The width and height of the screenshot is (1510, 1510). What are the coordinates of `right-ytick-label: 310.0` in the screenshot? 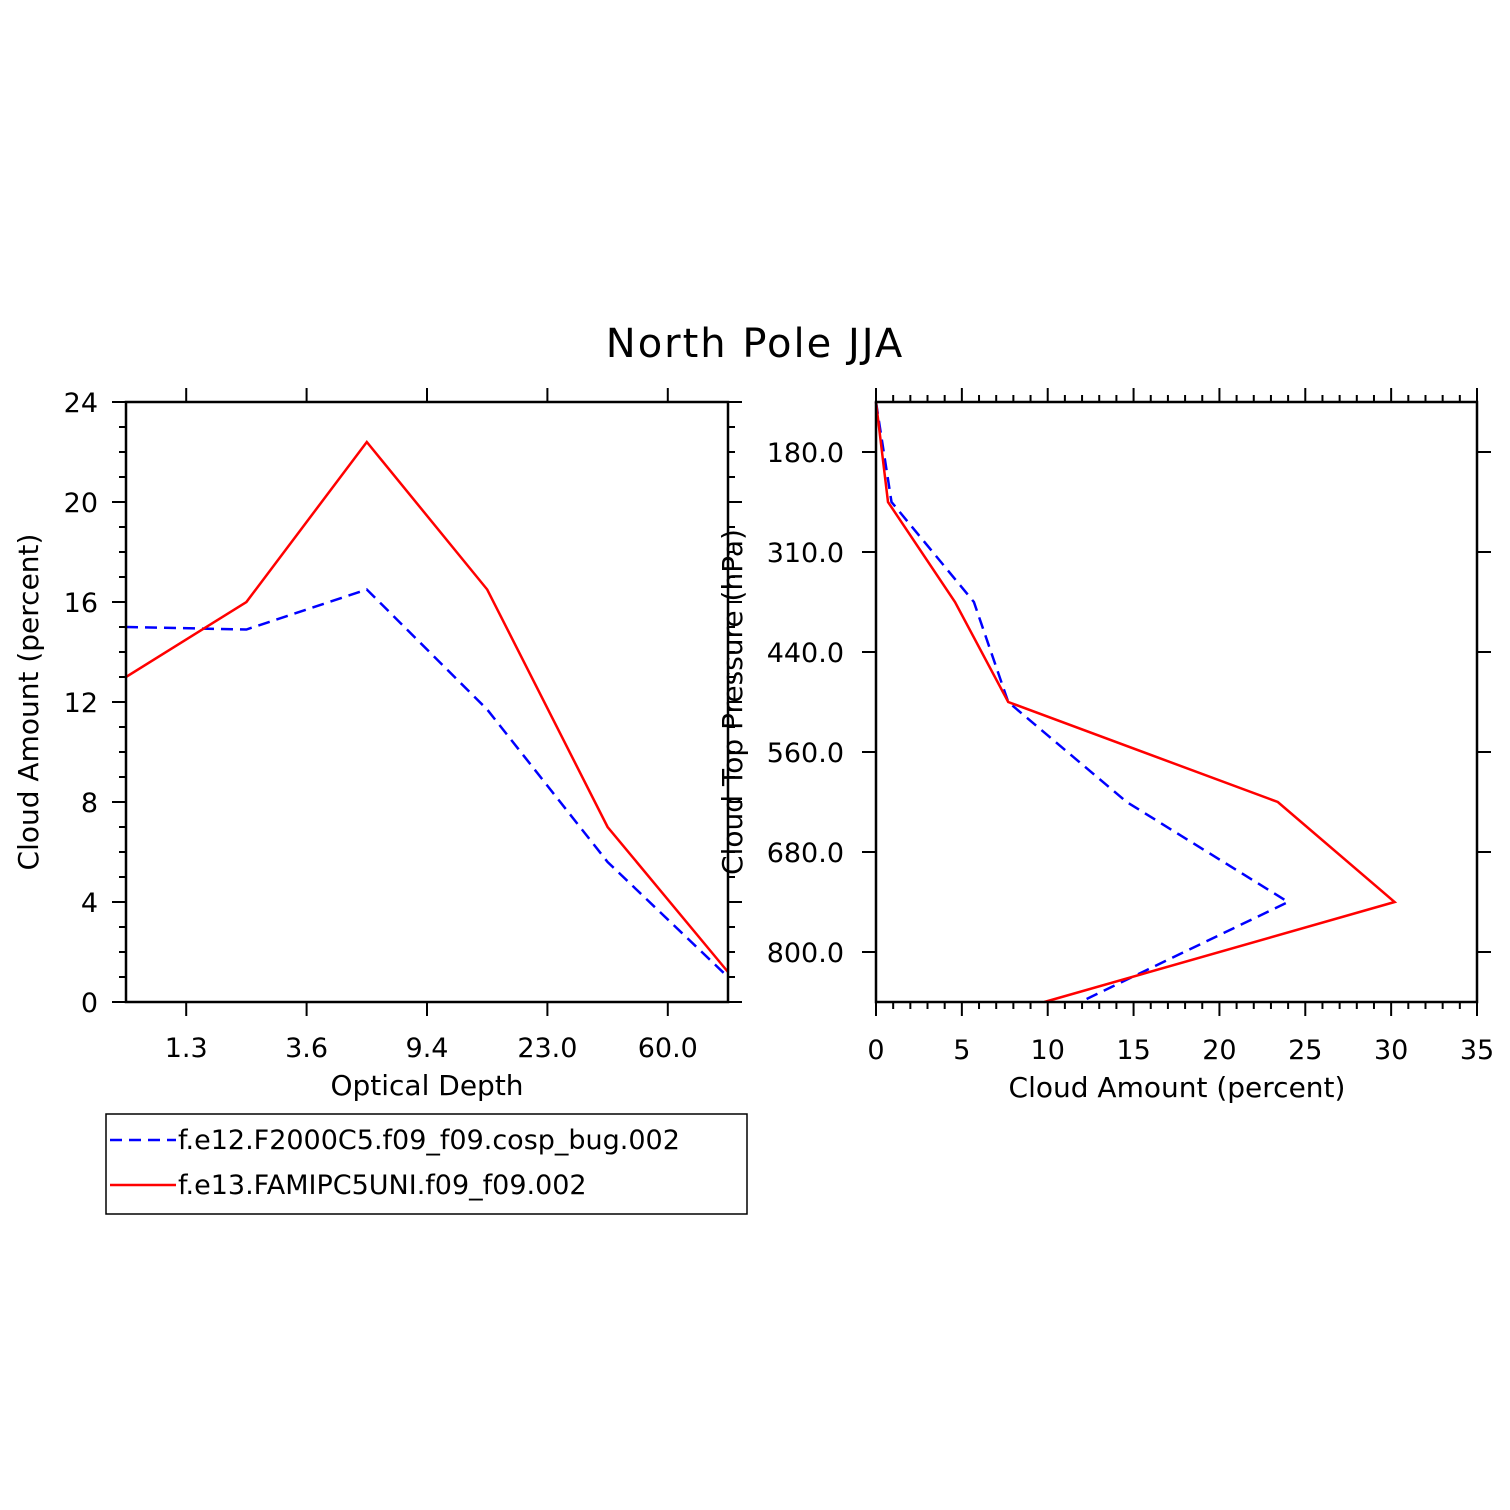 It's located at (805, 553).